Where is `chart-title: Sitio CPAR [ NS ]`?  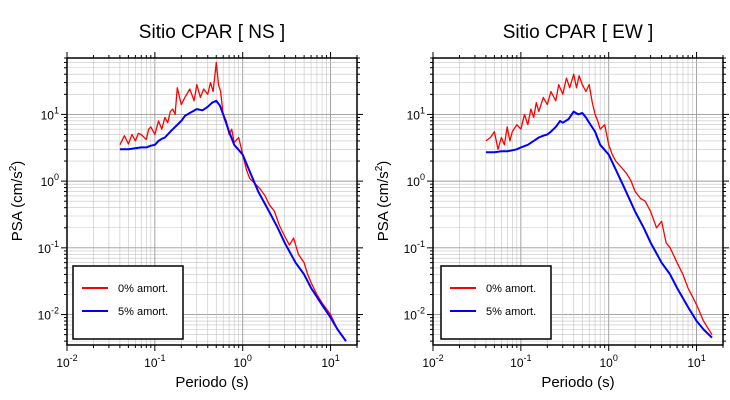 chart-title: Sitio CPAR [ NS ] is located at coordinates (212, 32).